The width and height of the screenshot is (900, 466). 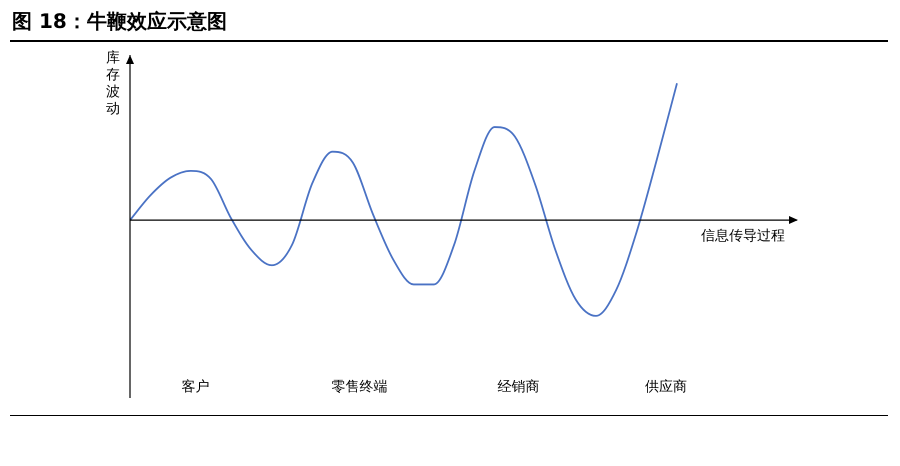 I want to click on text: 客户, so click(x=196, y=387).